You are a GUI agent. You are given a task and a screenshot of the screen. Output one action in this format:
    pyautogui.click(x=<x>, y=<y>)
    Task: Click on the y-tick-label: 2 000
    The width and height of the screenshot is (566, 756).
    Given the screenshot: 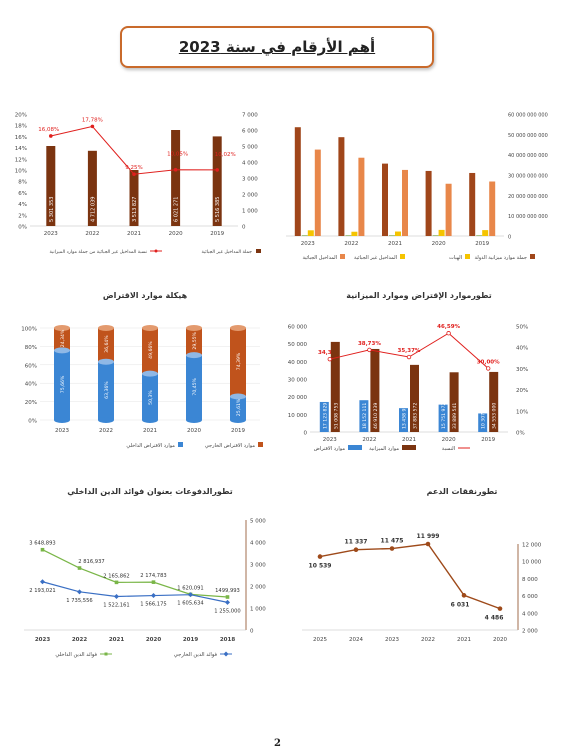 What is the action you would take?
    pyautogui.click(x=530, y=632)
    